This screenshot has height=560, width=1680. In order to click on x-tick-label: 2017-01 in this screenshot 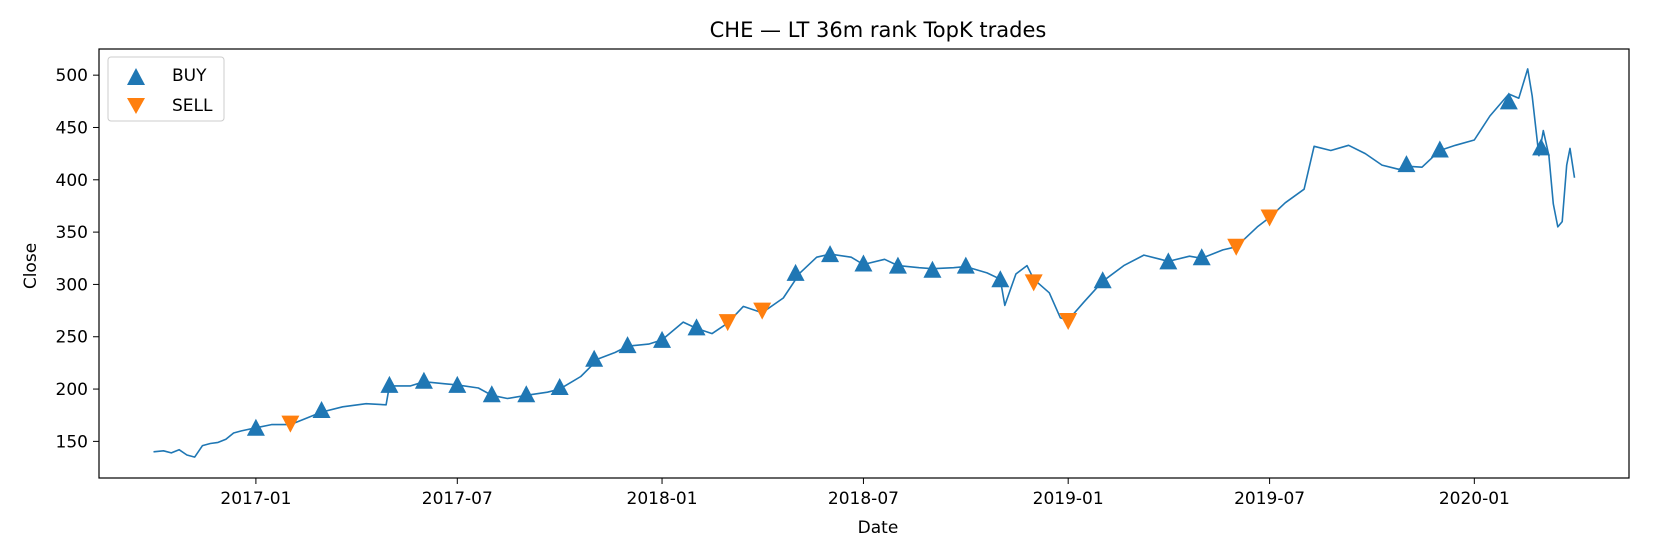, I will do `click(255, 499)`.